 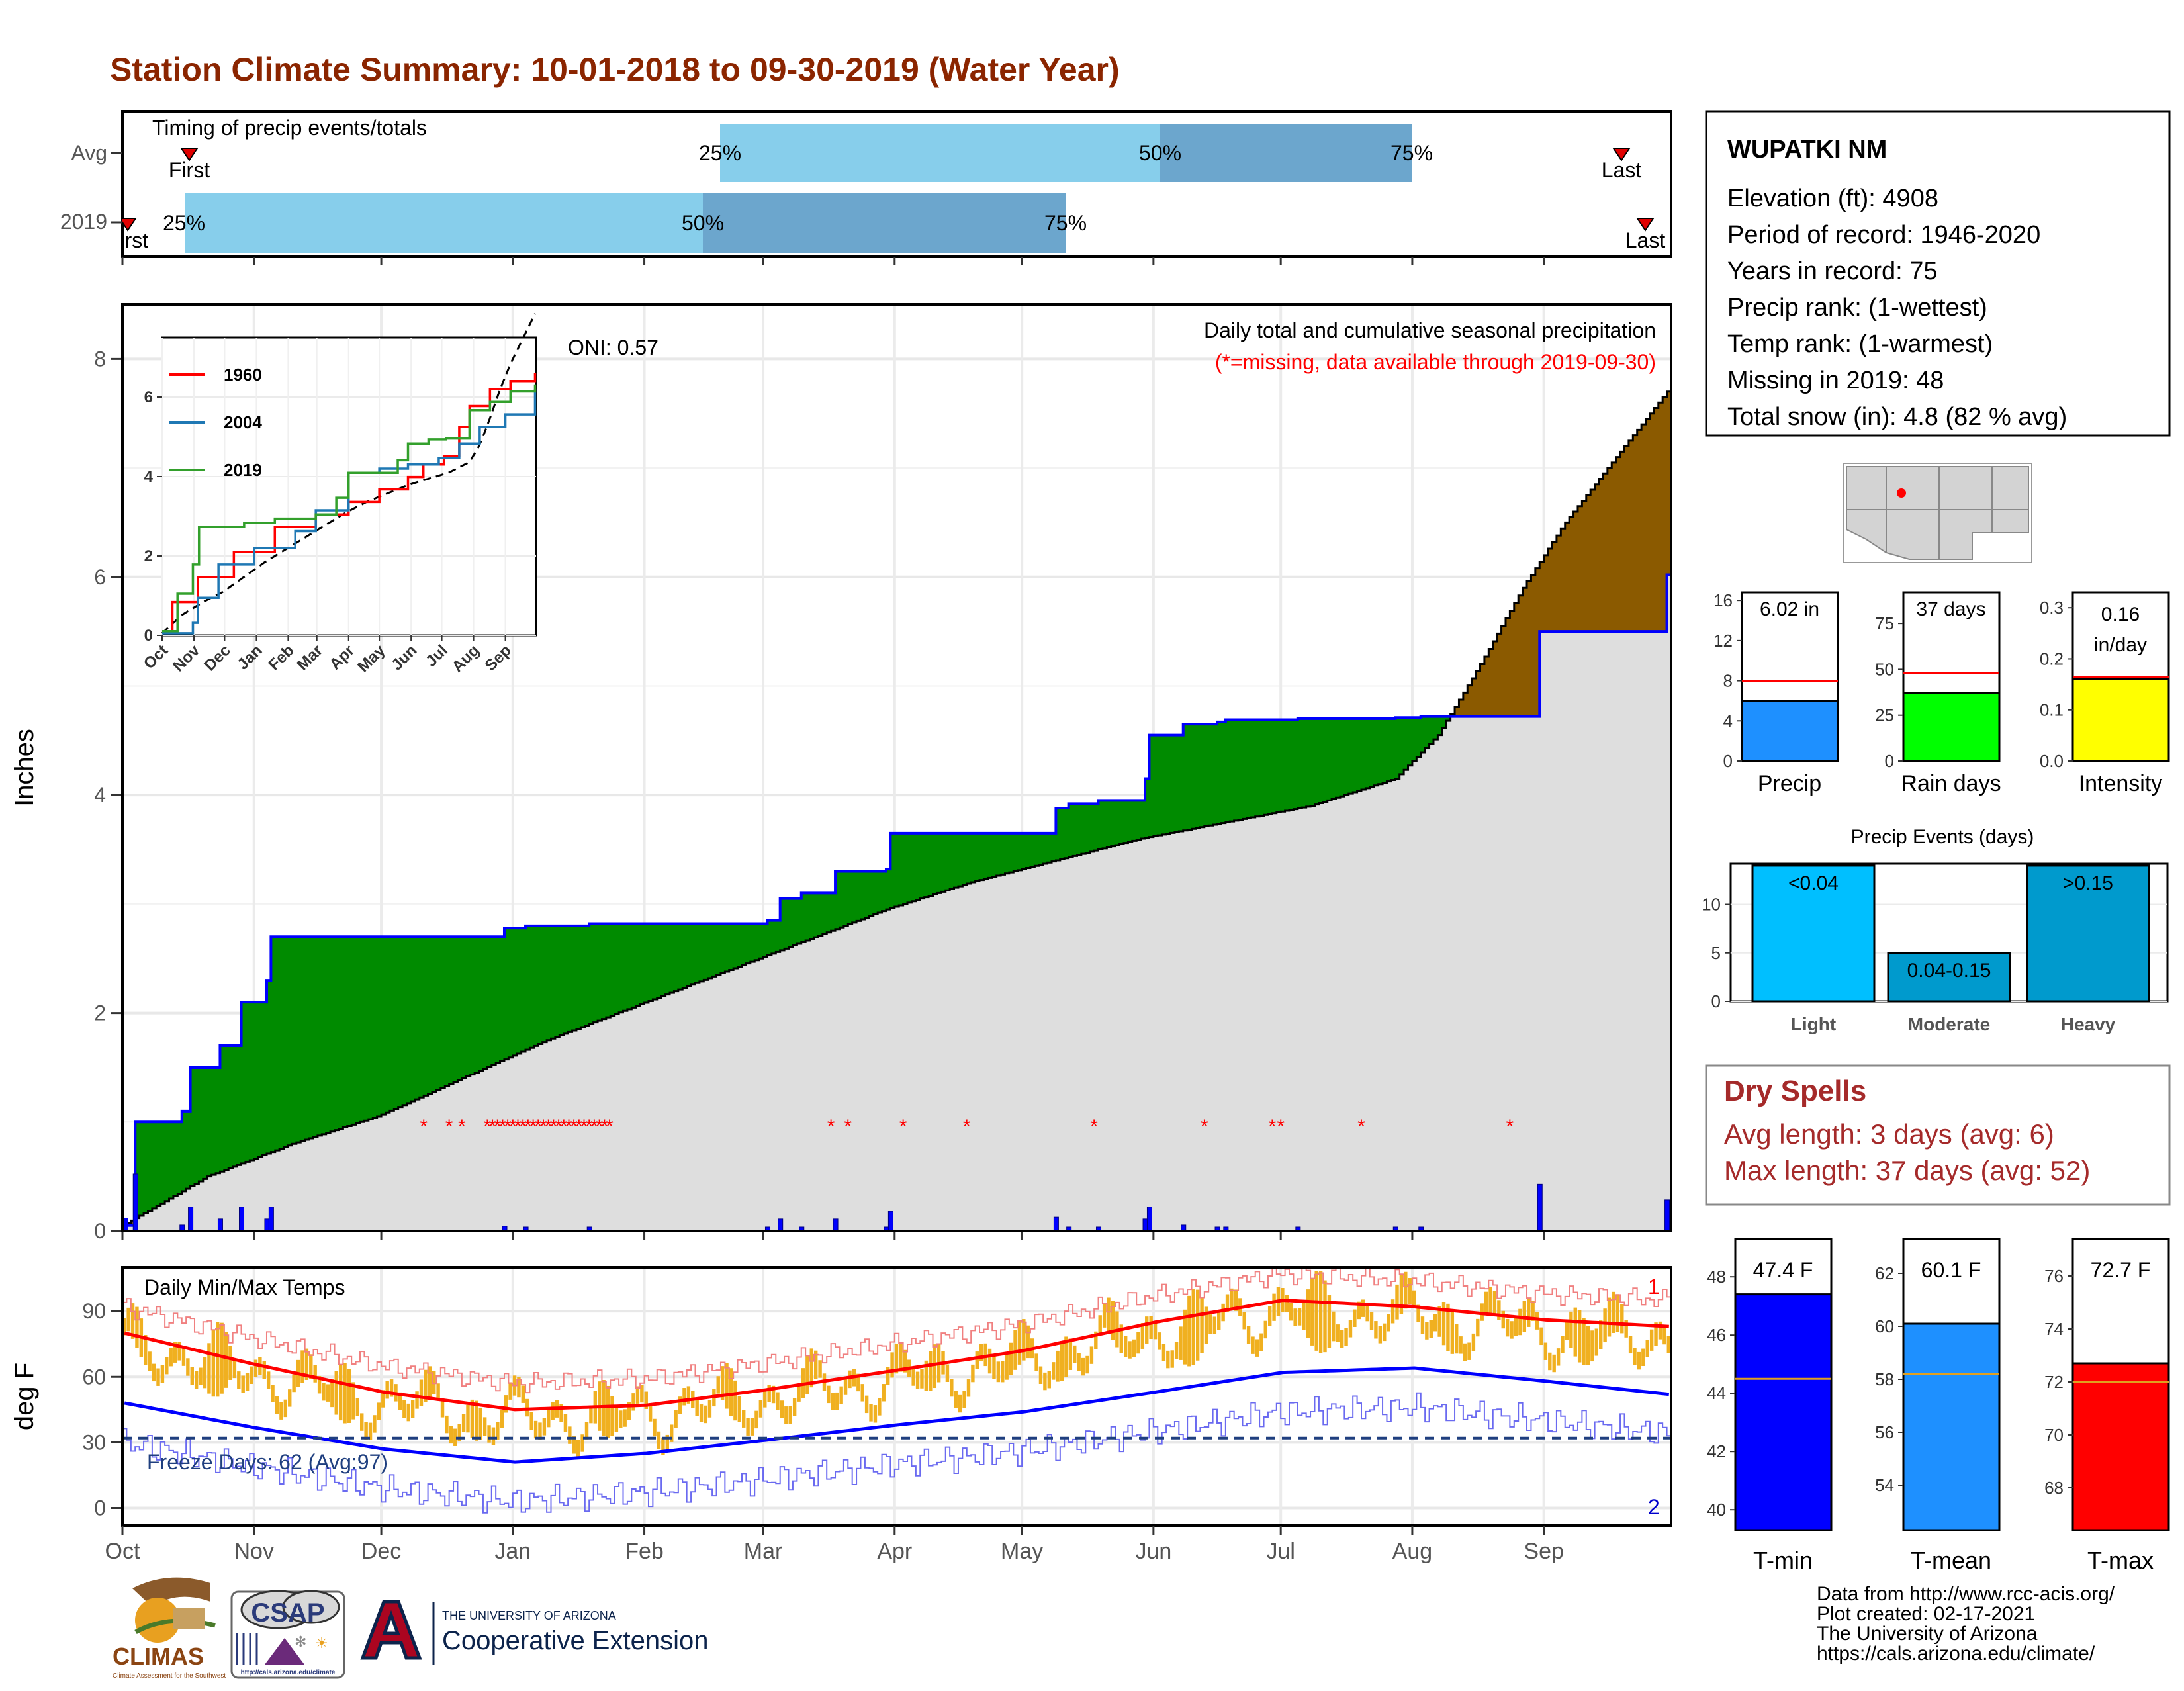 What do you see at coordinates (1951, 1270) in the screenshot?
I see `tmean-value-label: 60.1 F` at bounding box center [1951, 1270].